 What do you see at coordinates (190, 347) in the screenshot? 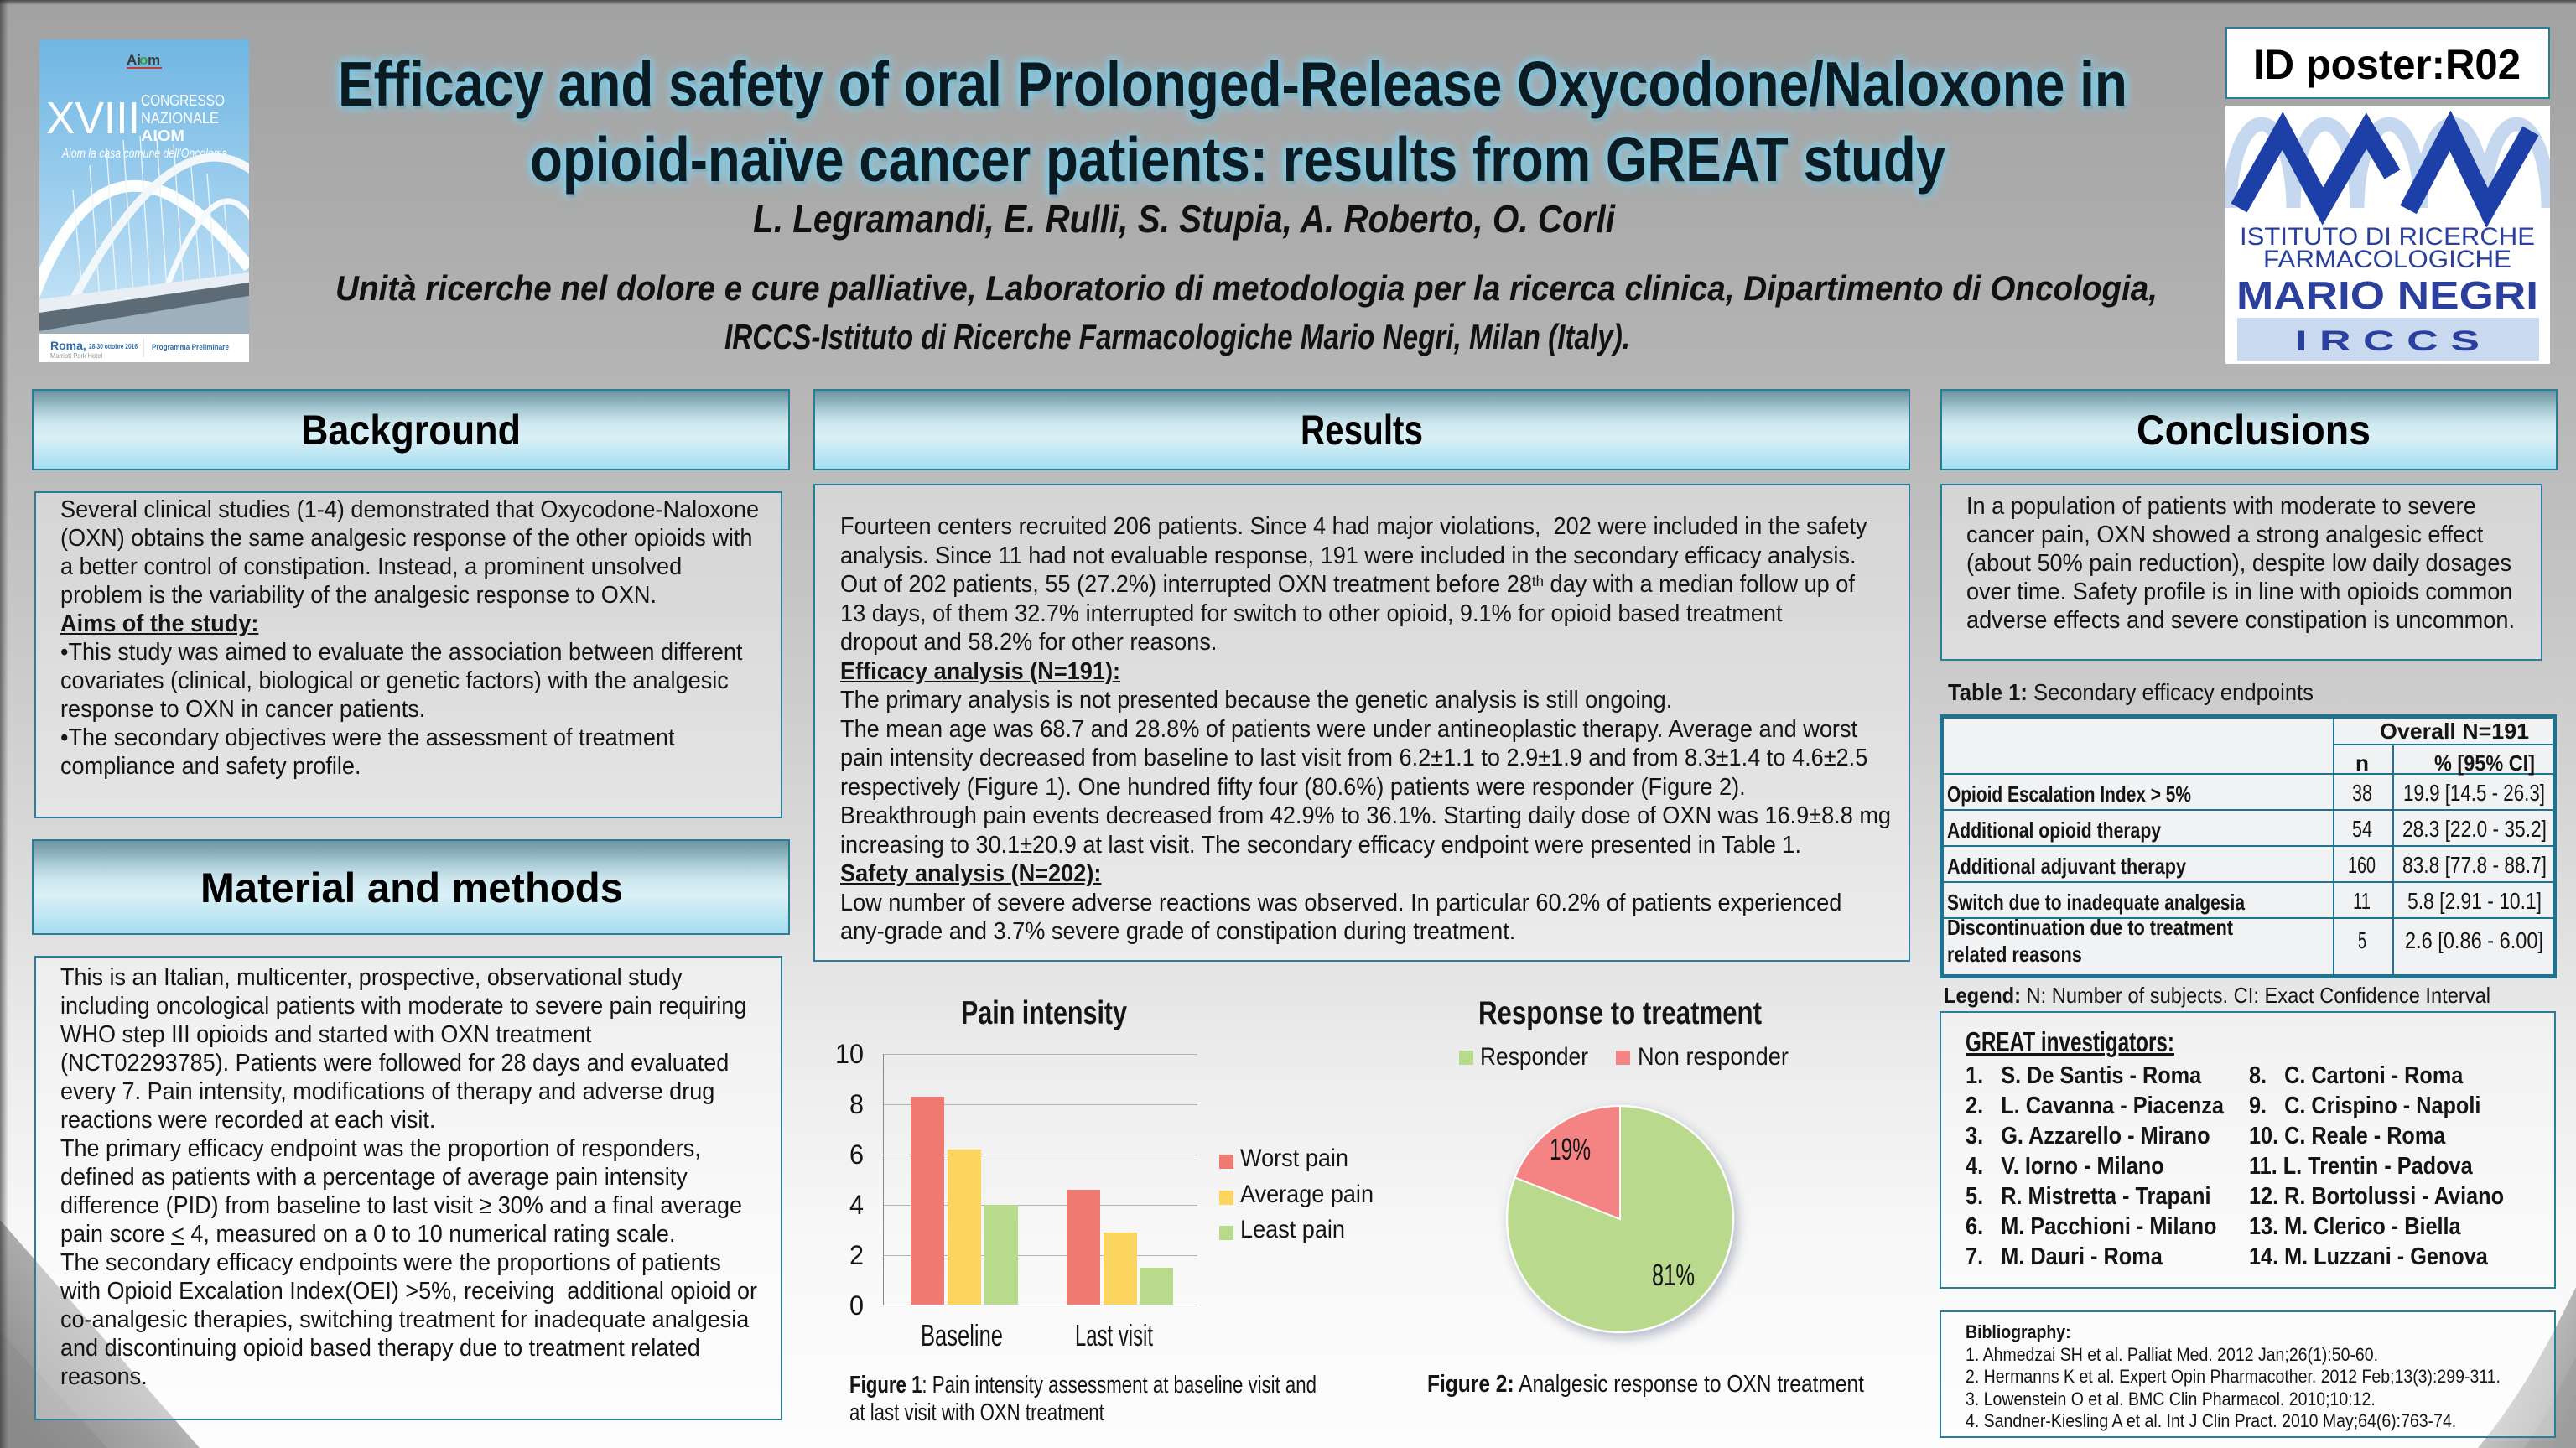
I see `svg-text: Programma Preliminare` at bounding box center [190, 347].